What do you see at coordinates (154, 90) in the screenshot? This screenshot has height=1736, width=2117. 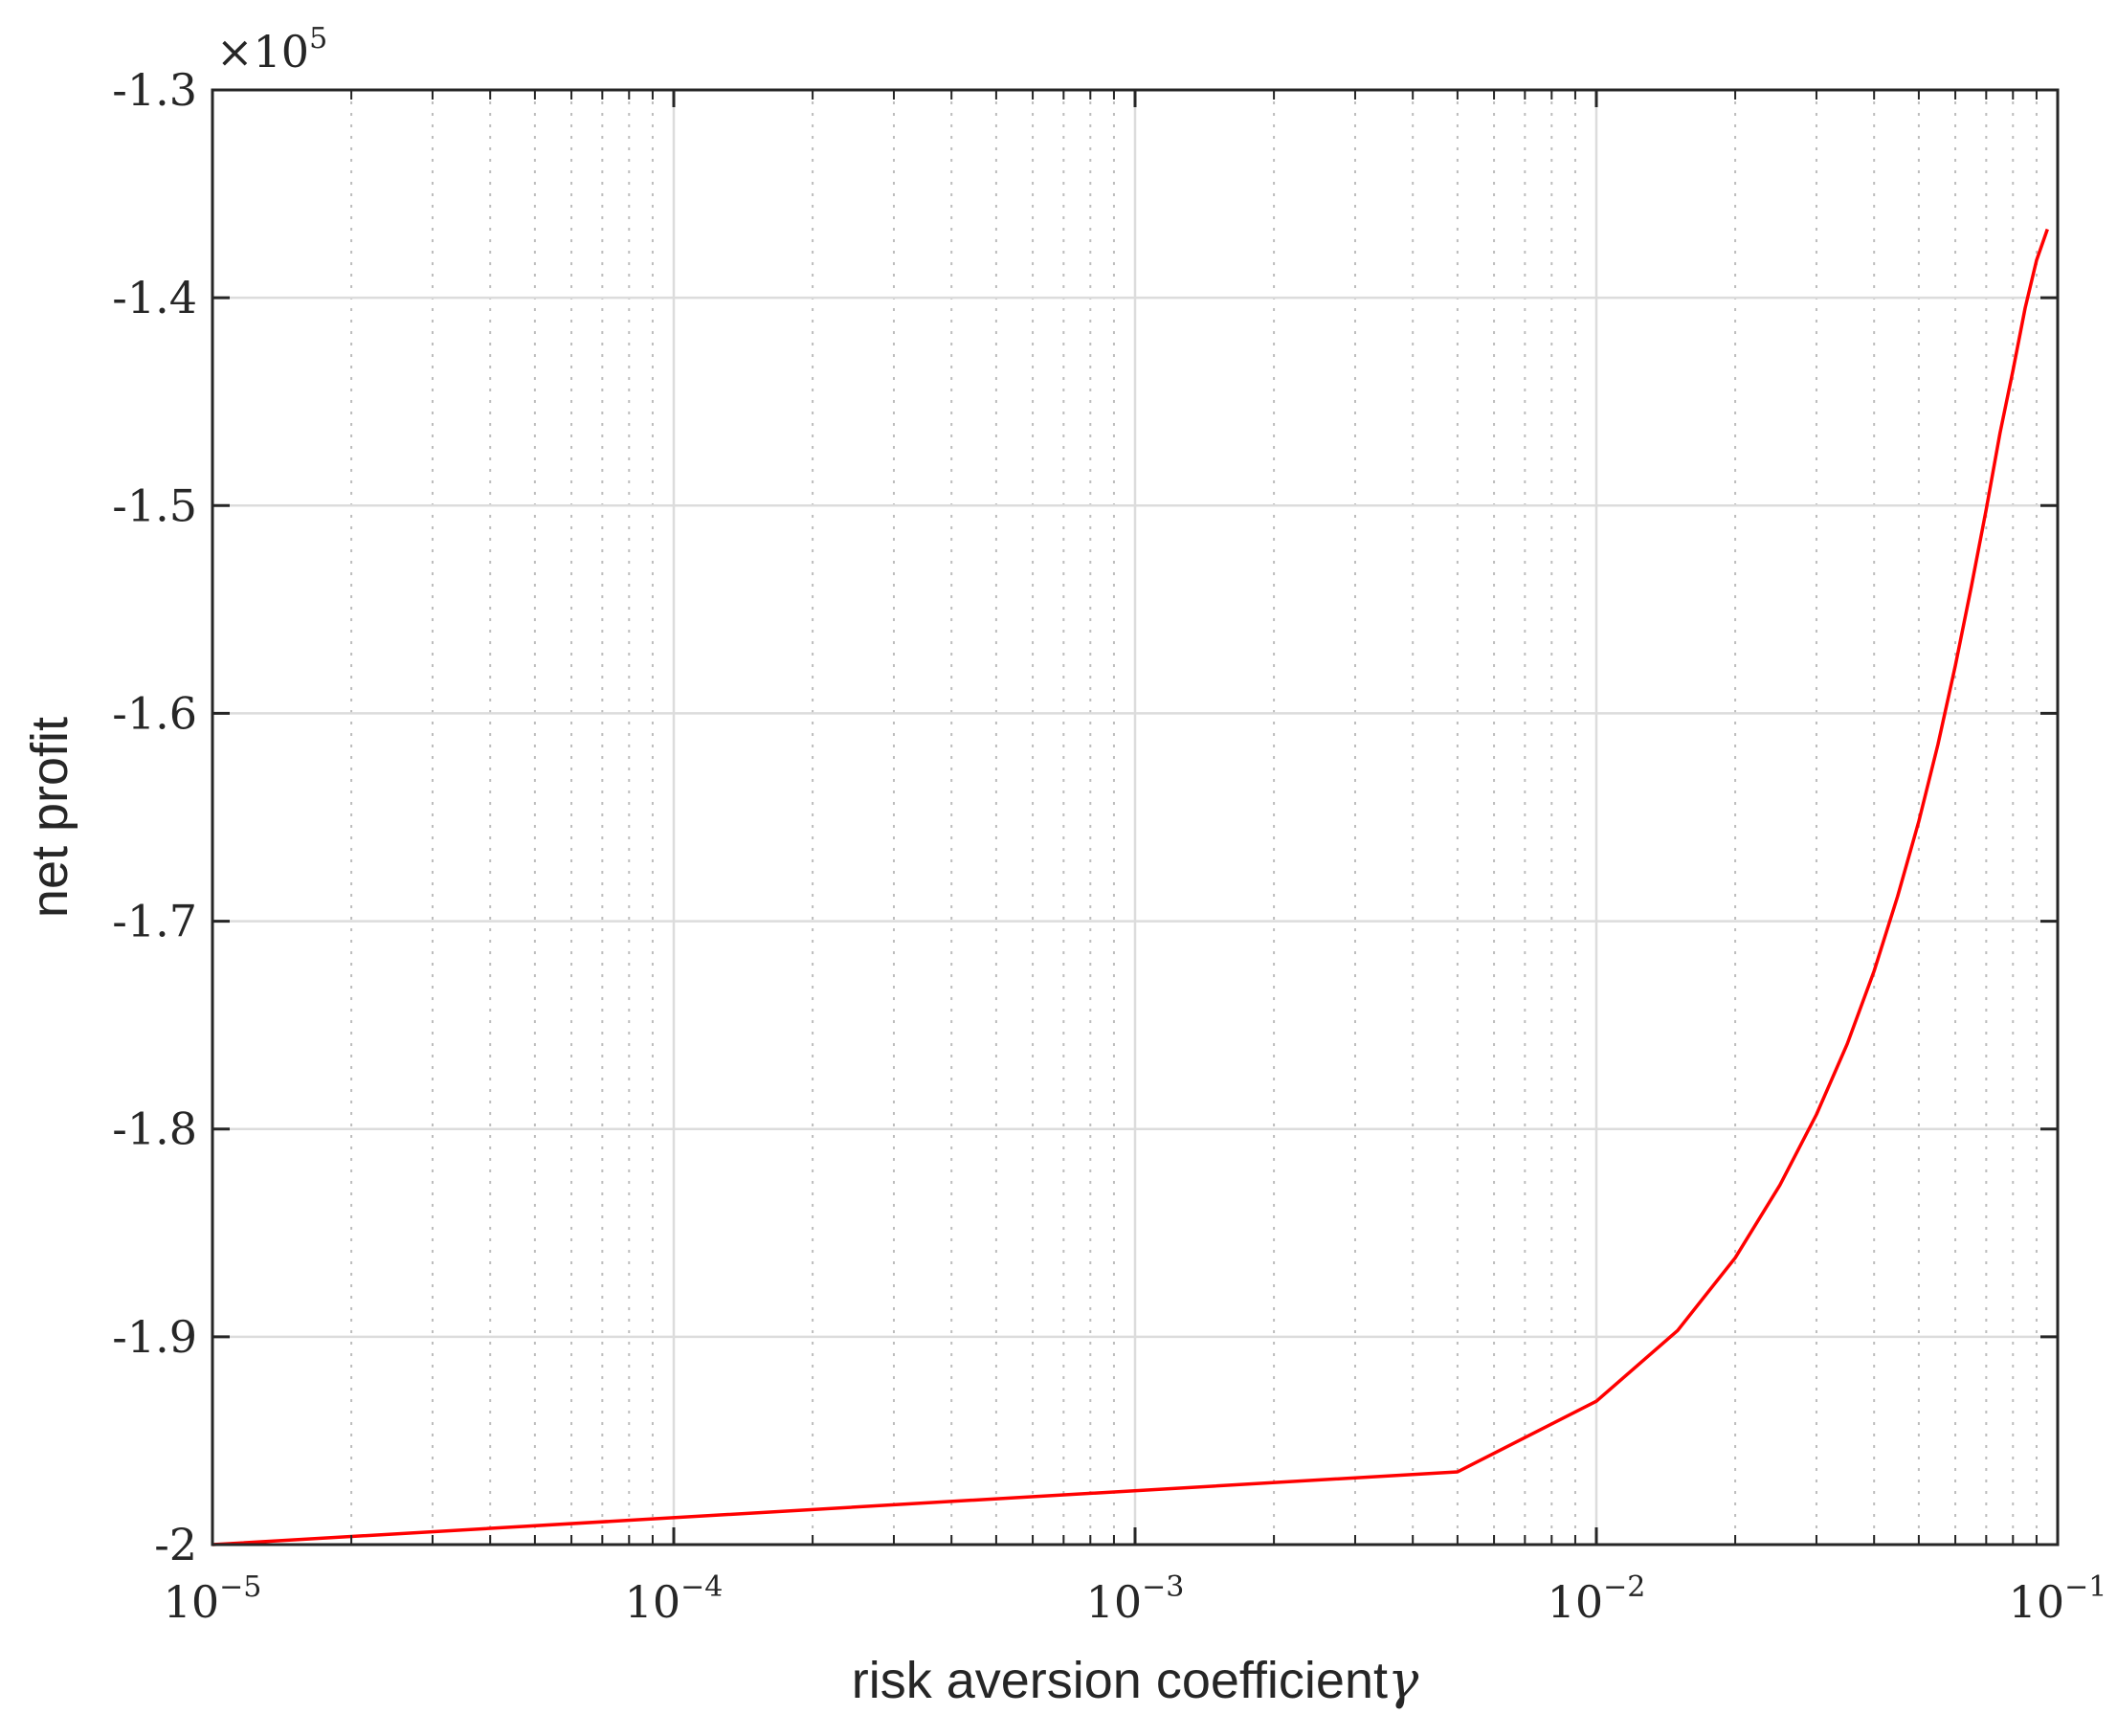 I see `y-tick-label: -1.3` at bounding box center [154, 90].